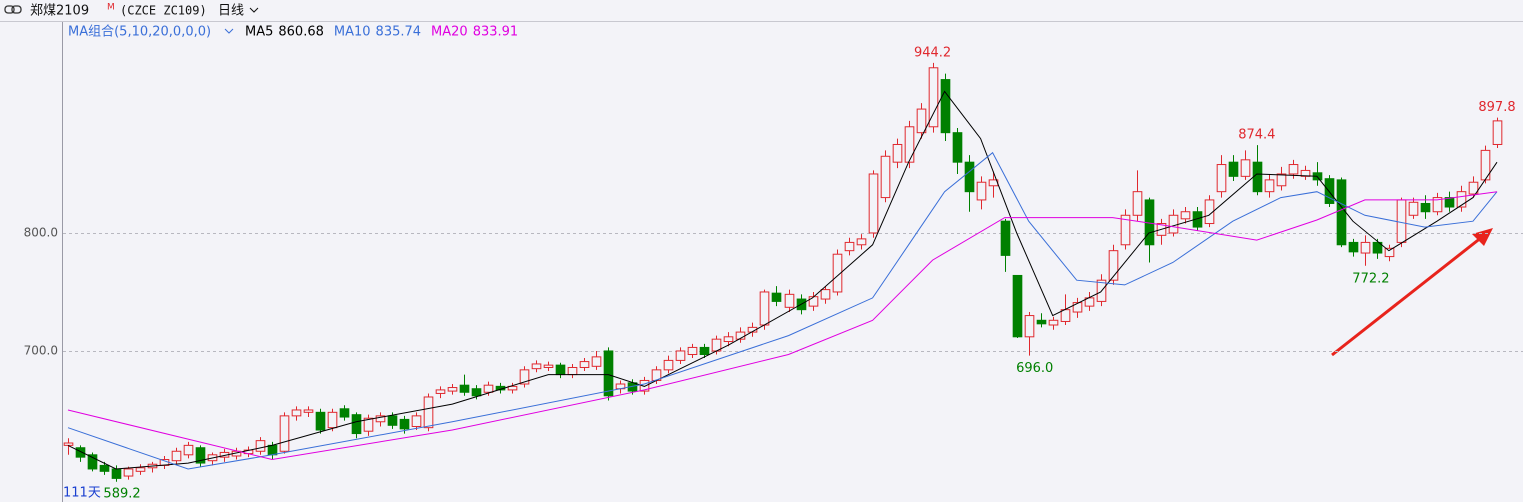 The width and height of the screenshot is (1523, 502). I want to click on legend-name: MA5, so click(259, 32).